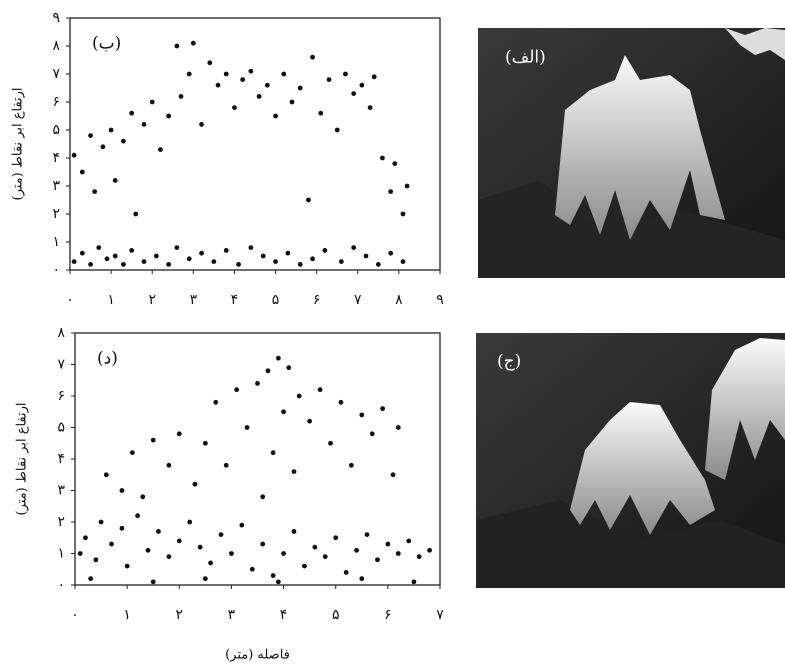 The width and height of the screenshot is (785, 664). What do you see at coordinates (106, 44) in the screenshot?
I see `panel-label: (ب)` at bounding box center [106, 44].